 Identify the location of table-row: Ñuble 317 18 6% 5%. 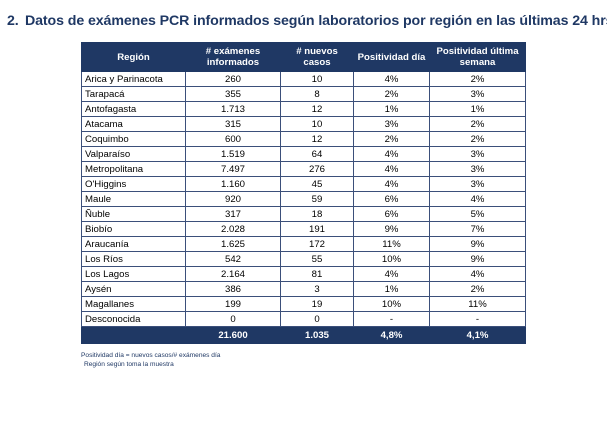
(303, 214).